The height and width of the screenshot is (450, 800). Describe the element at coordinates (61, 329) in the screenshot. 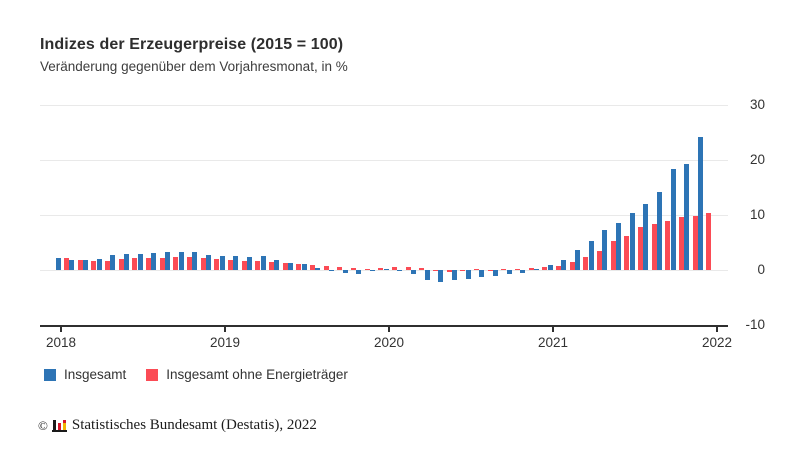

I see `x-axis-tick-2018` at that location.